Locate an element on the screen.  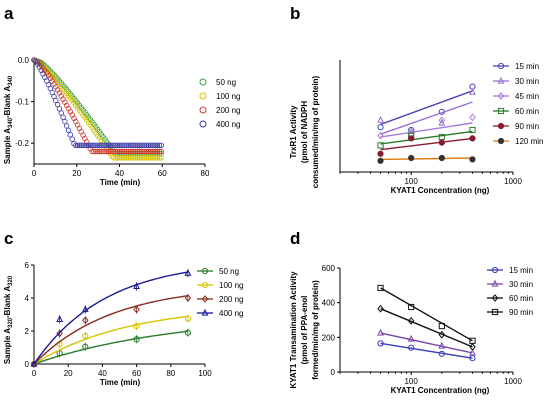
panel-c-legend-label-2: 200 ng is located at coordinates (231, 299).